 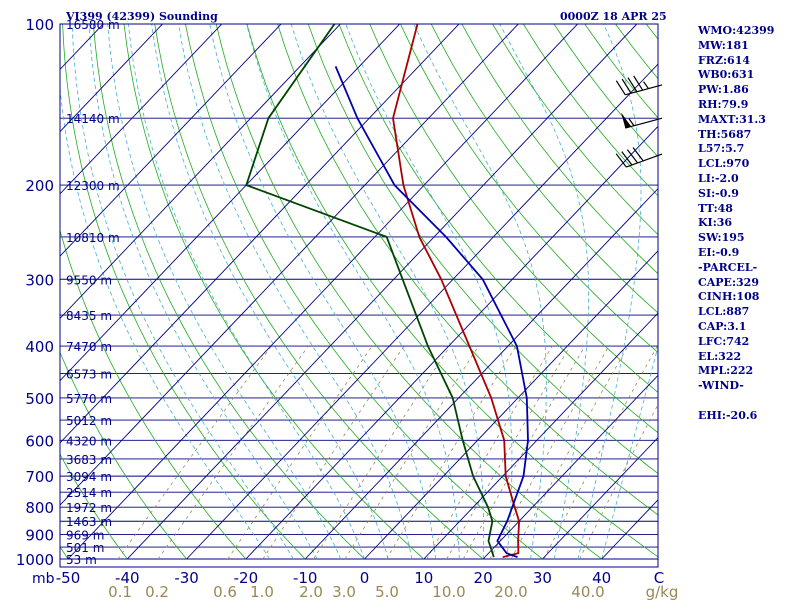 I want to click on index-value: LCL:887, so click(x=724, y=312).